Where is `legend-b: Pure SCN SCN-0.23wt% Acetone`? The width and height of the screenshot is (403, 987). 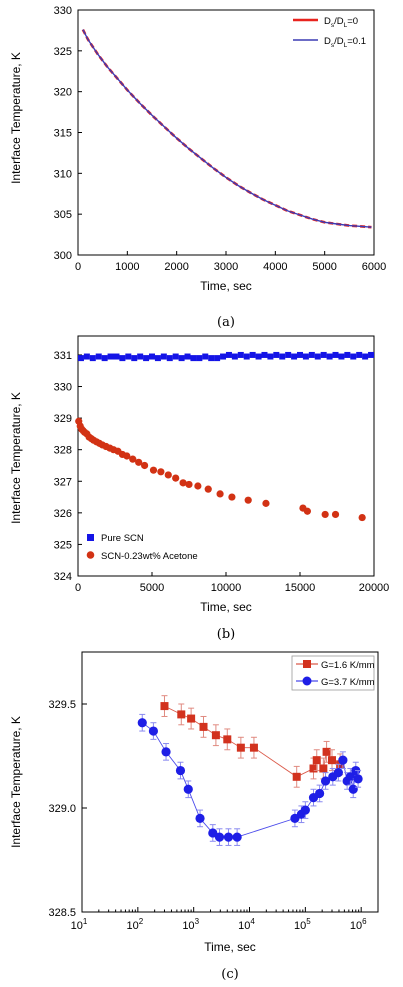 legend-b: Pure SCN SCN-0.23wt% Acetone is located at coordinates (142, 547).